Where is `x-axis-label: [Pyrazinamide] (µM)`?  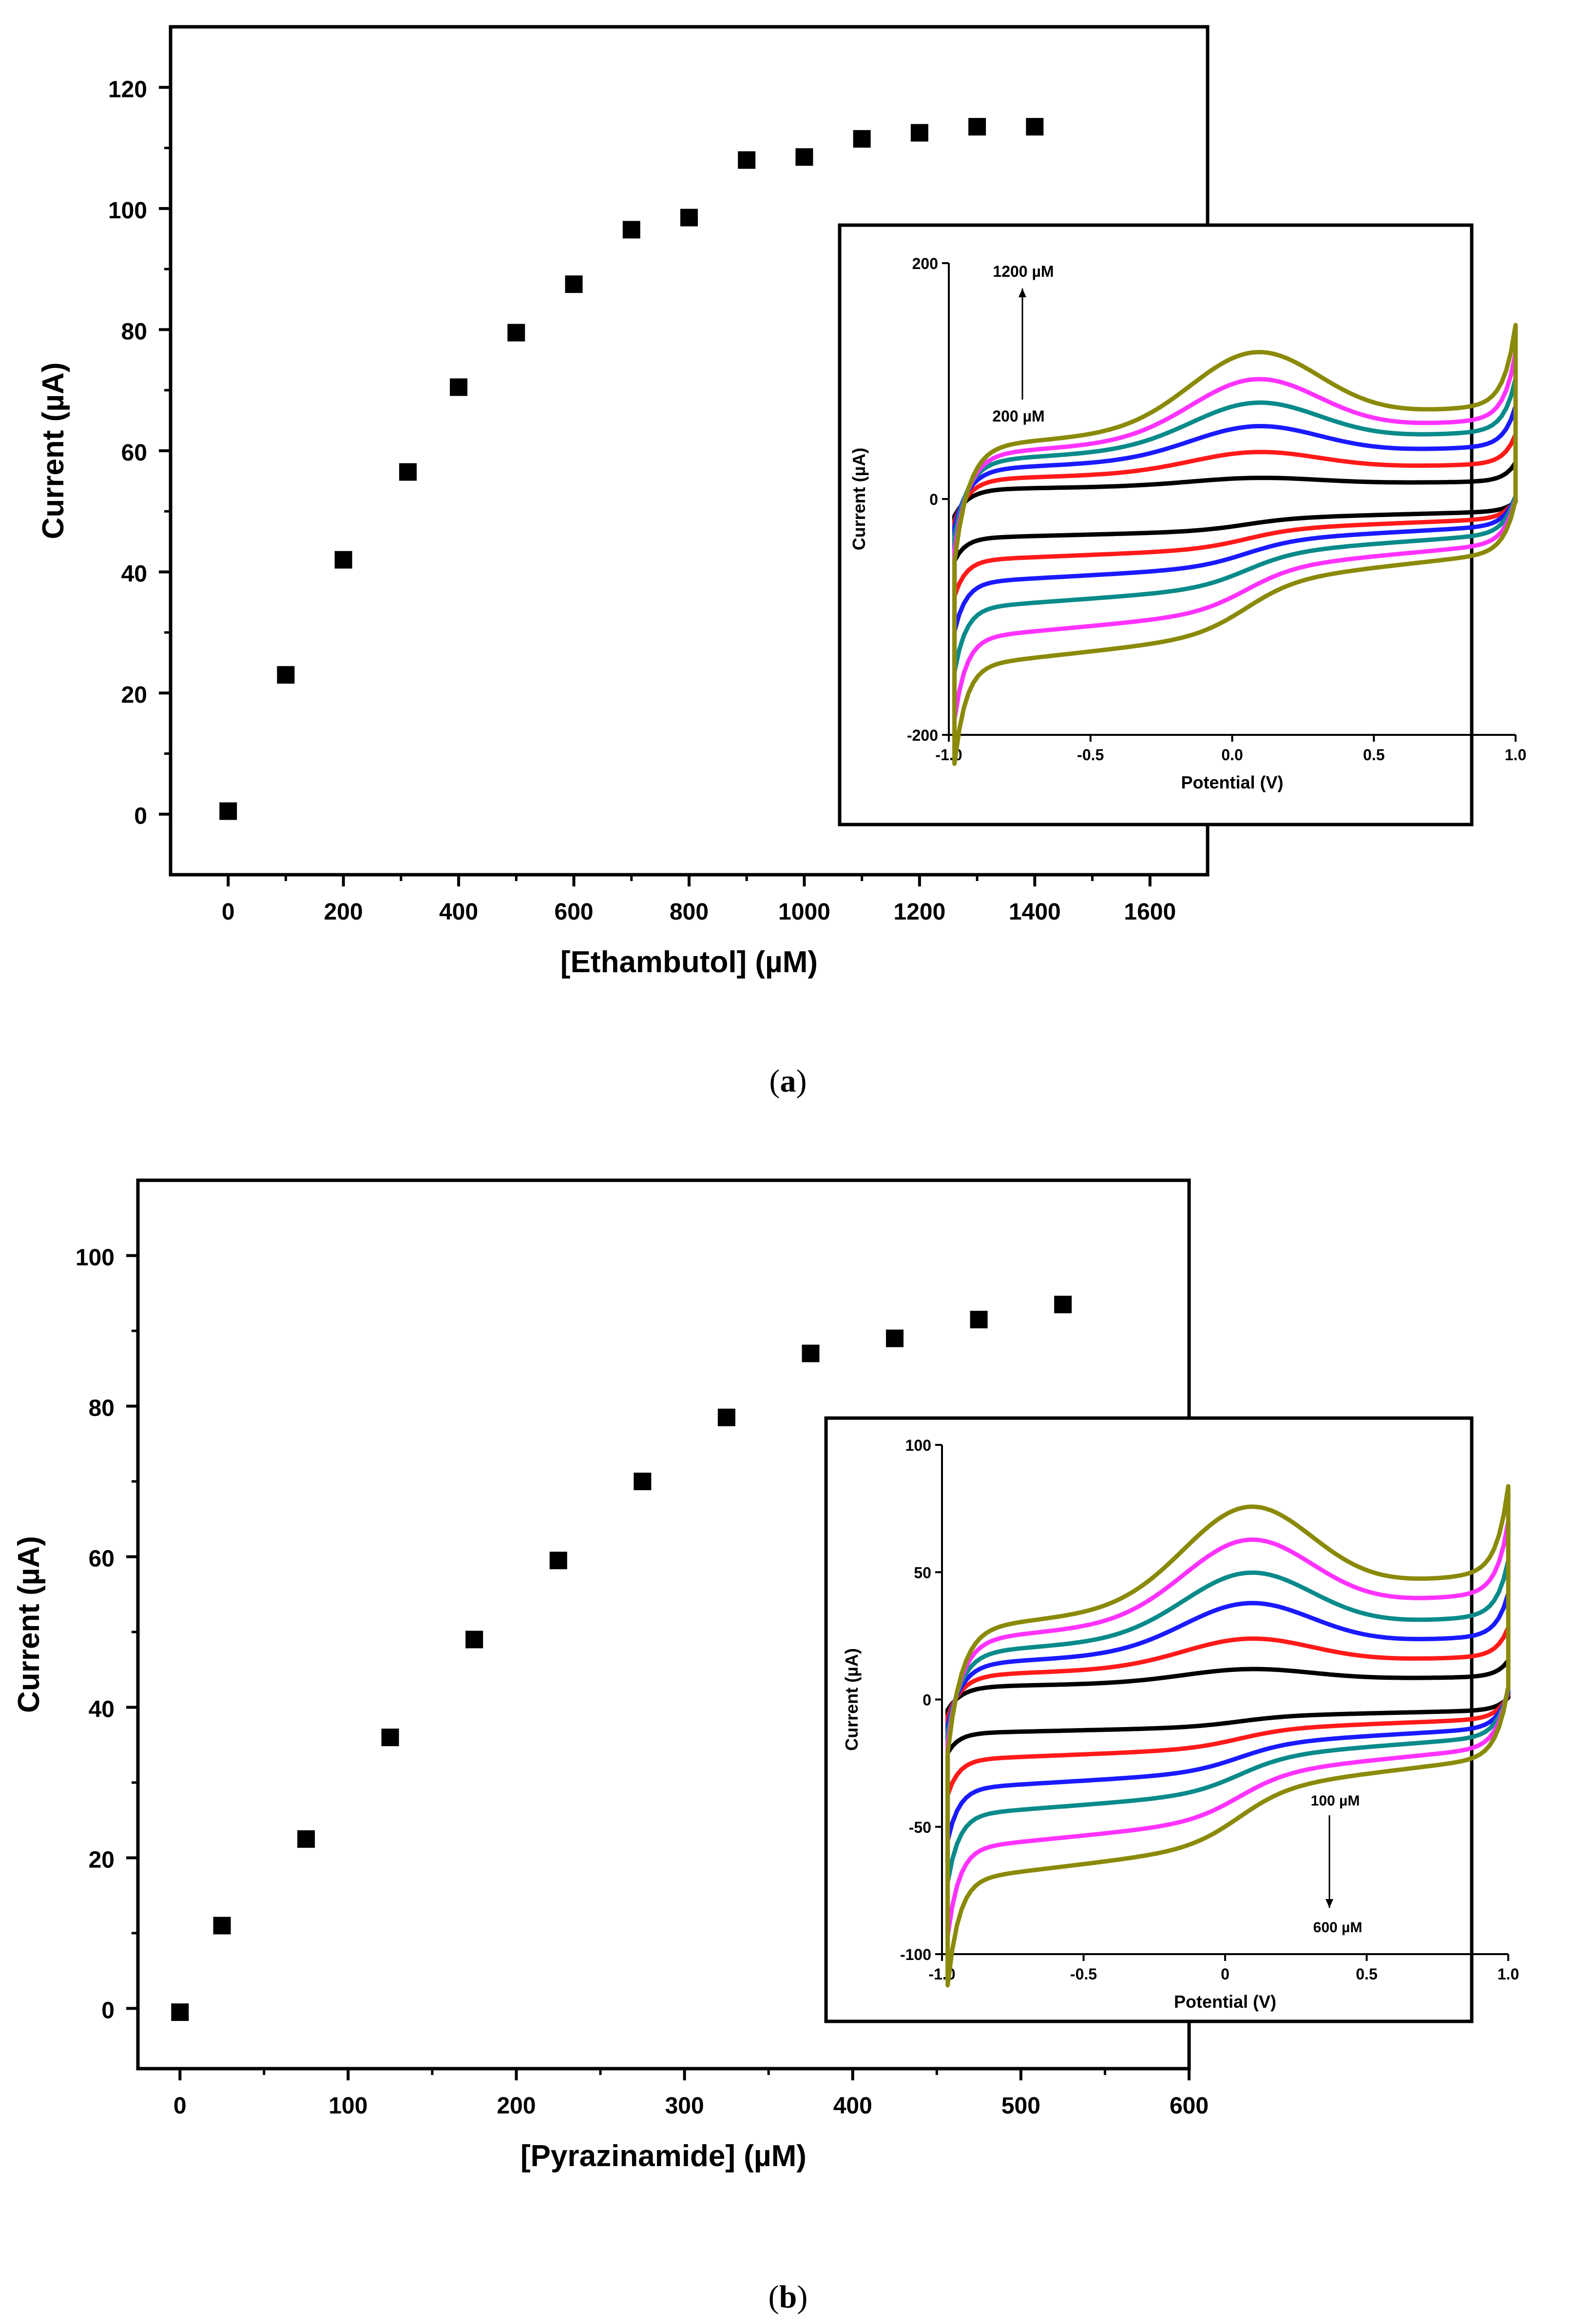
x-axis-label: [Pyrazinamide] (µM) is located at coordinates (663, 2156).